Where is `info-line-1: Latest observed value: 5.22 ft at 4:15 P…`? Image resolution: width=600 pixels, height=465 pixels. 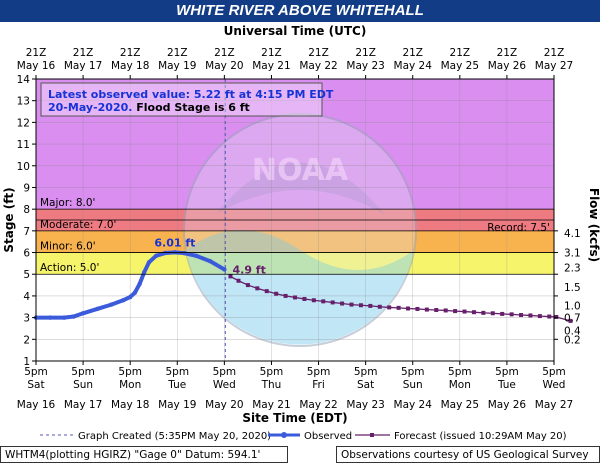 info-line-1: Latest observed value: 5.22 ft at 4:15 P… is located at coordinates (191, 94).